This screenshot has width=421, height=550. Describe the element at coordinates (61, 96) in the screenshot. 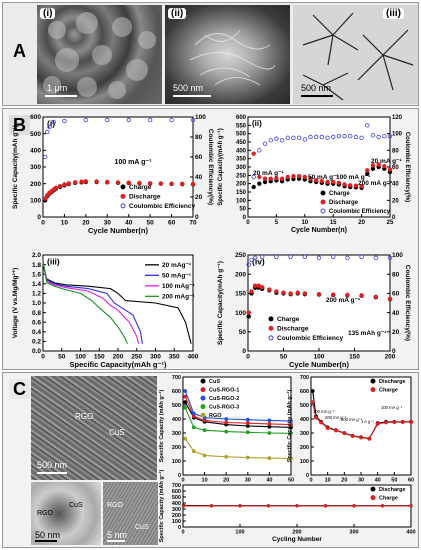

I see `scale-bar` at that location.